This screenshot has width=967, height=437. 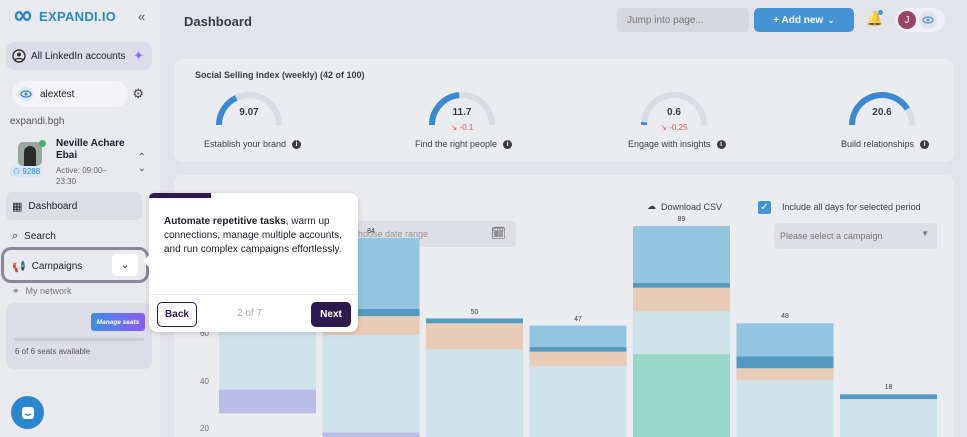 What do you see at coordinates (19, 266) in the screenshot?
I see `megaphone-icon: 📢` at bounding box center [19, 266].